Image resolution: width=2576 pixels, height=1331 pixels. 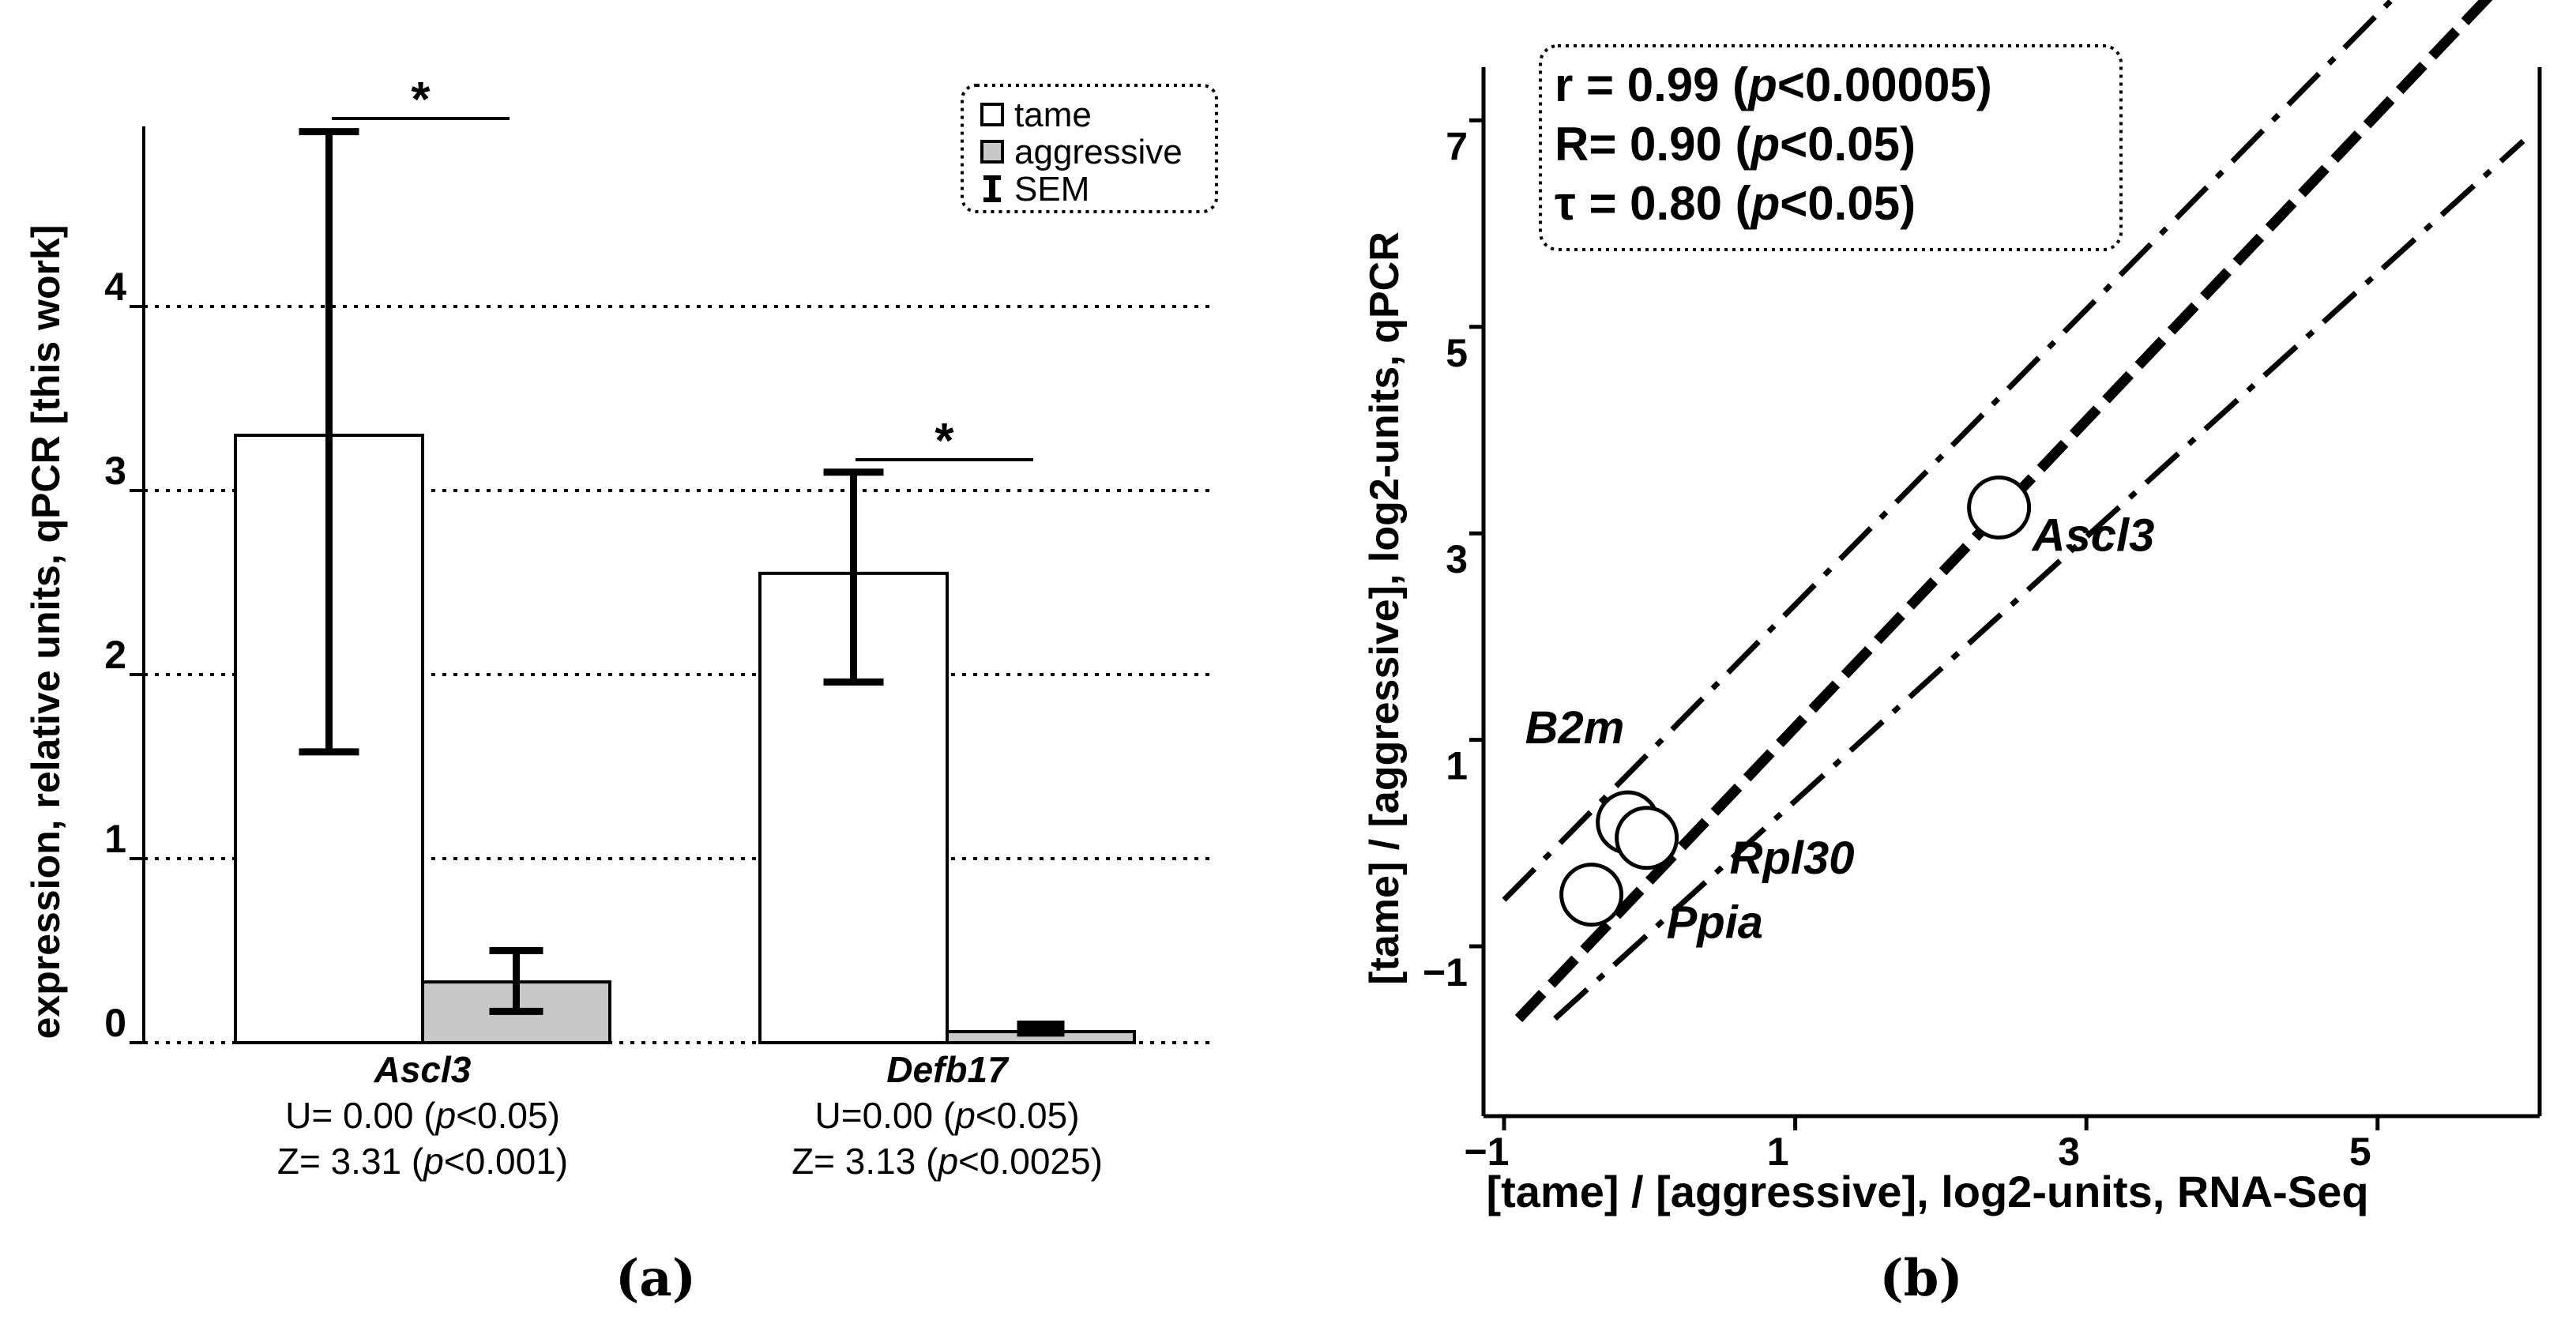 What do you see at coordinates (115, 1023) in the screenshot?
I see `y-tick-label-0: 0` at bounding box center [115, 1023].